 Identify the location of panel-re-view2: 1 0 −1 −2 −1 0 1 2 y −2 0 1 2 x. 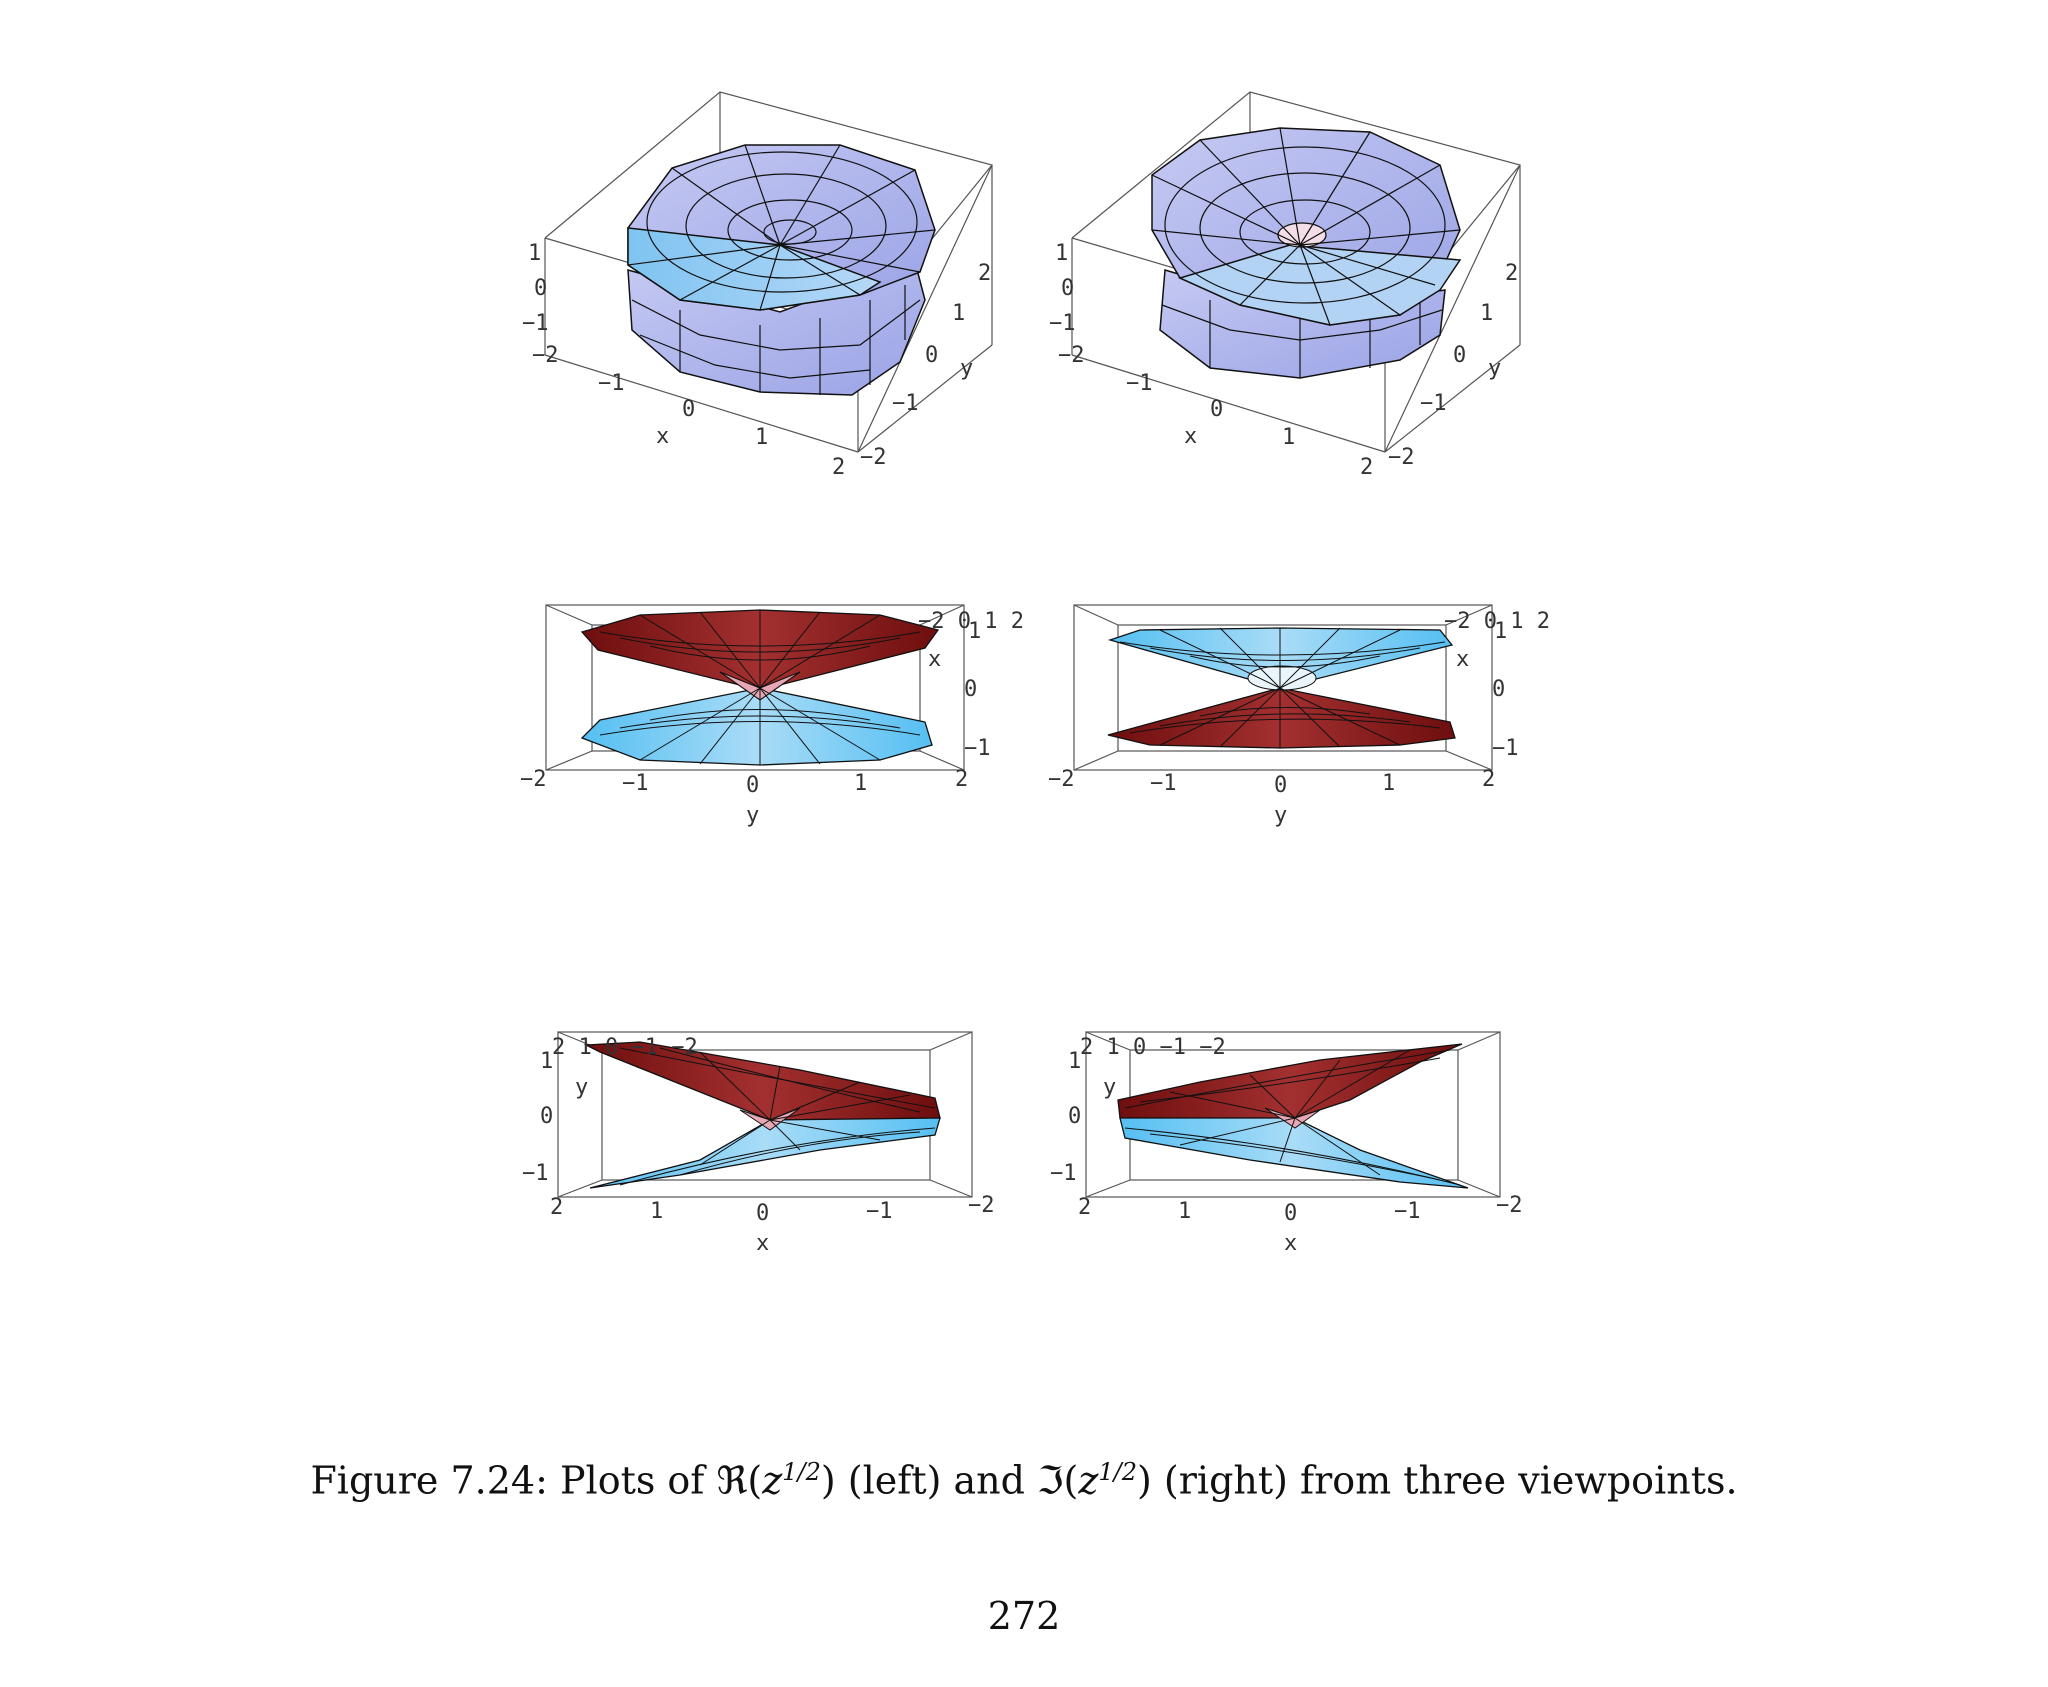
(772, 716).